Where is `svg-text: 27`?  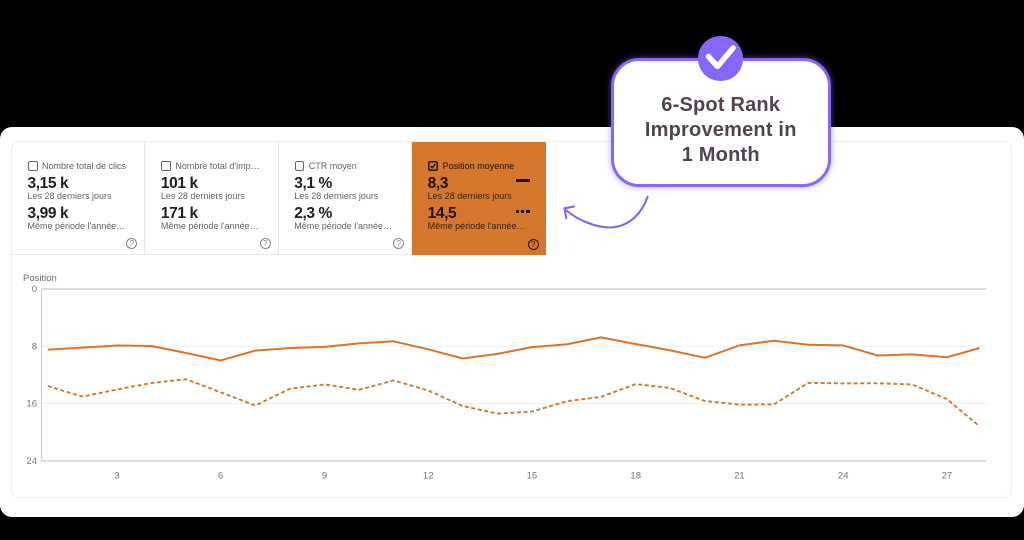
svg-text: 27 is located at coordinates (947, 476).